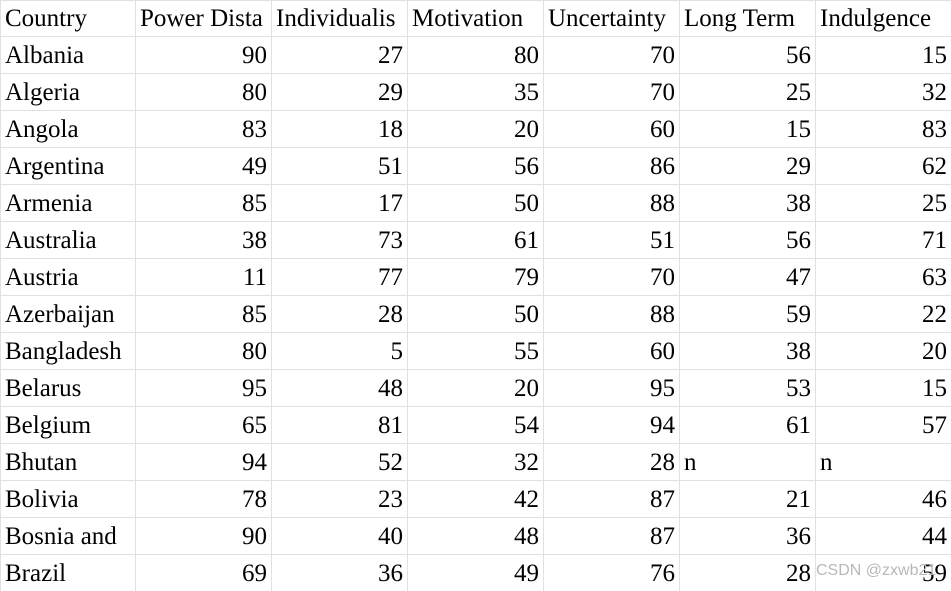  What do you see at coordinates (883, 166) in the screenshot?
I see `cell: 62` at bounding box center [883, 166].